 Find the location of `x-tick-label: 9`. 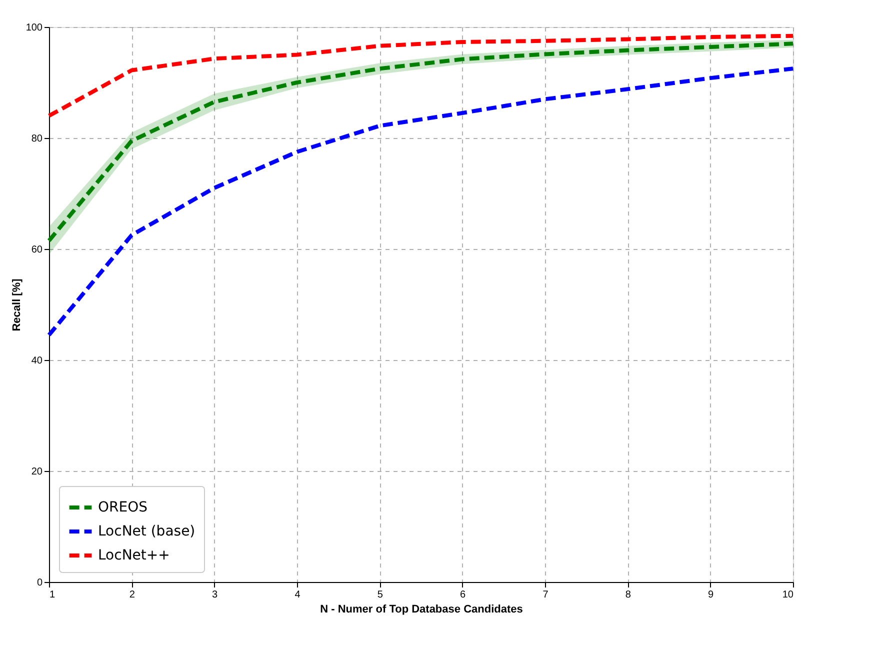

x-tick-label: 9 is located at coordinates (711, 595).